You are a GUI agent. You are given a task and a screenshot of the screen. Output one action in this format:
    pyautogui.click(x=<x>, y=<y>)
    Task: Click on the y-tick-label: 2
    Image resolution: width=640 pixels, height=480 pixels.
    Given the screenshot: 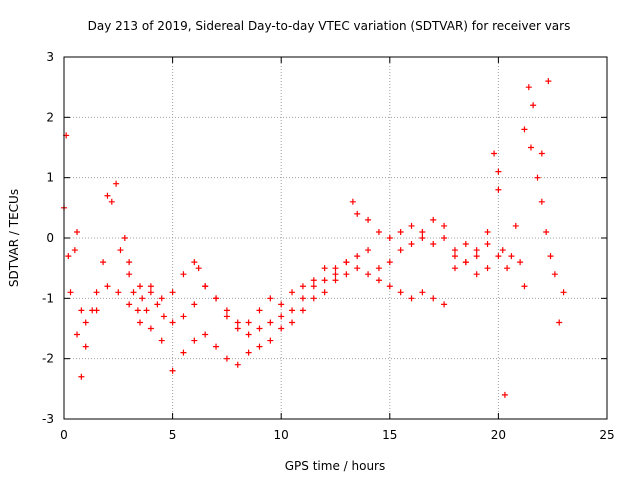 What is the action you would take?
    pyautogui.click(x=50, y=117)
    